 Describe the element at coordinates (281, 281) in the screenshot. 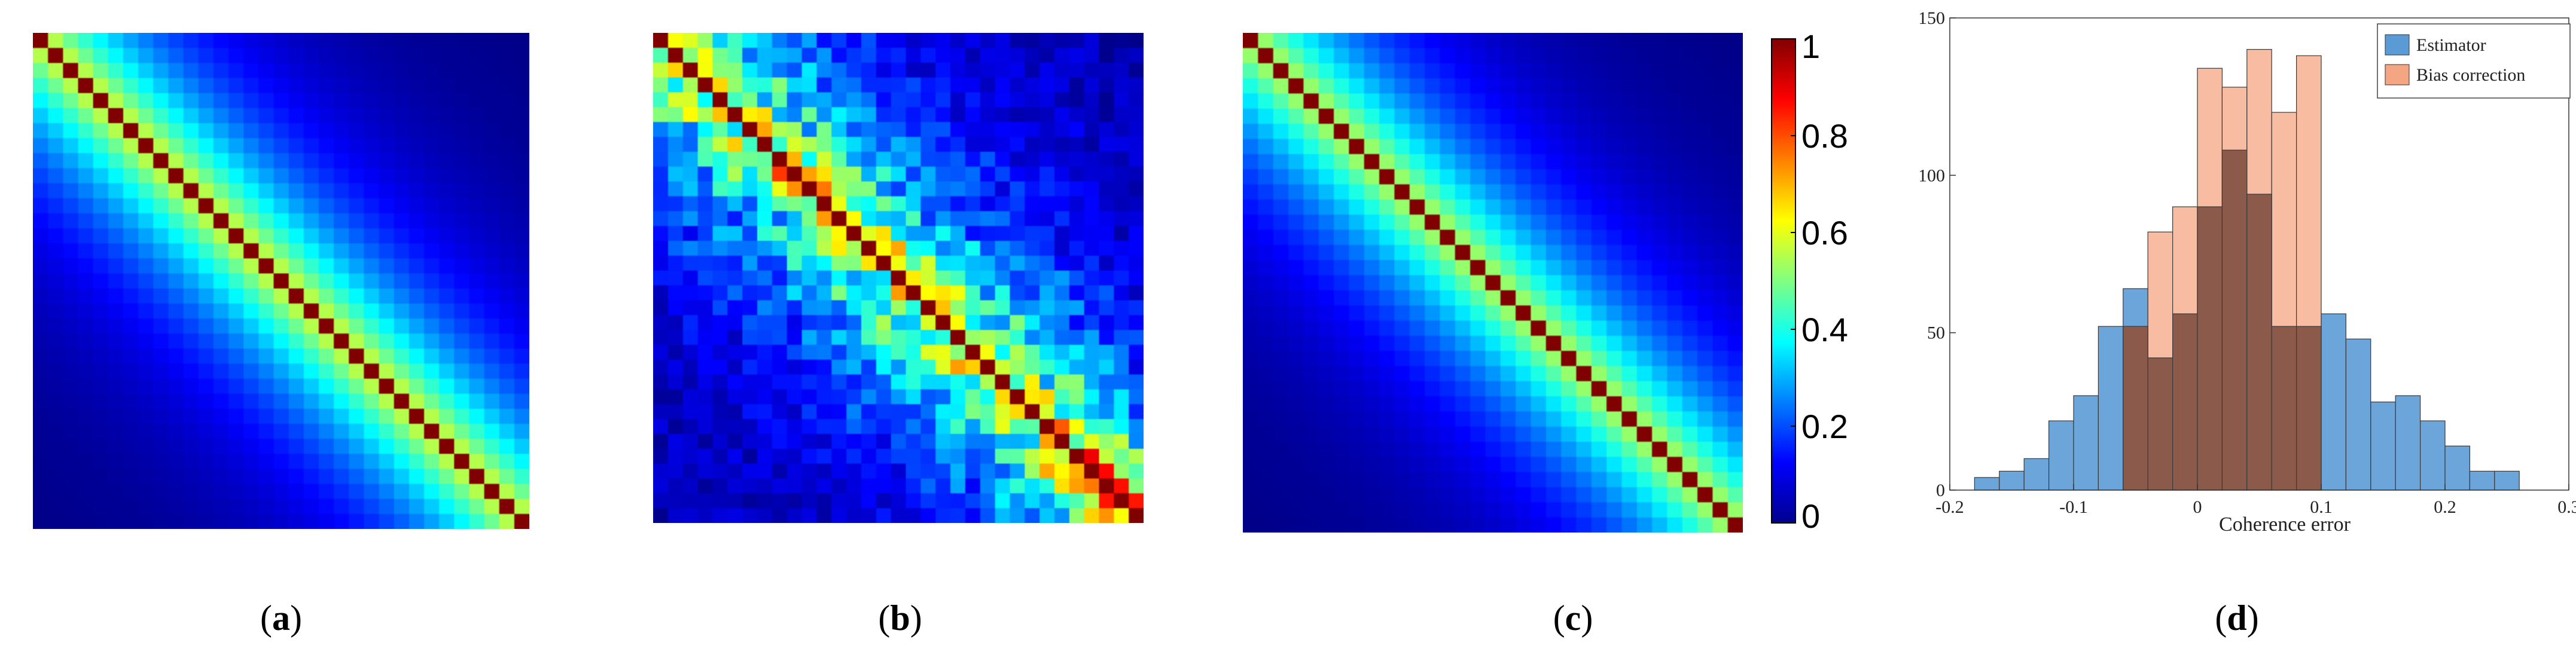

I see `heatmap-panel-a` at that location.